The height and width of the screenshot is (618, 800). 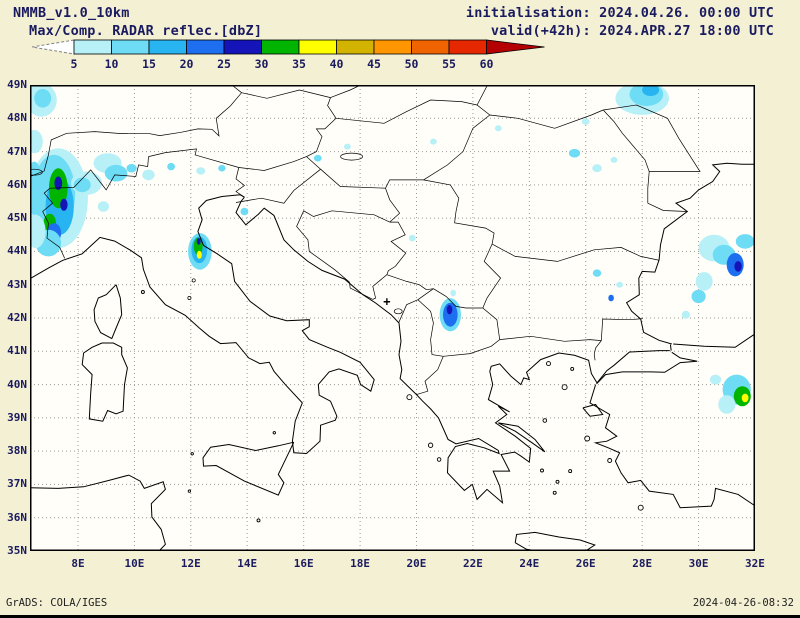 I want to click on colorbar-tick-label: 5, so click(x=74, y=64).